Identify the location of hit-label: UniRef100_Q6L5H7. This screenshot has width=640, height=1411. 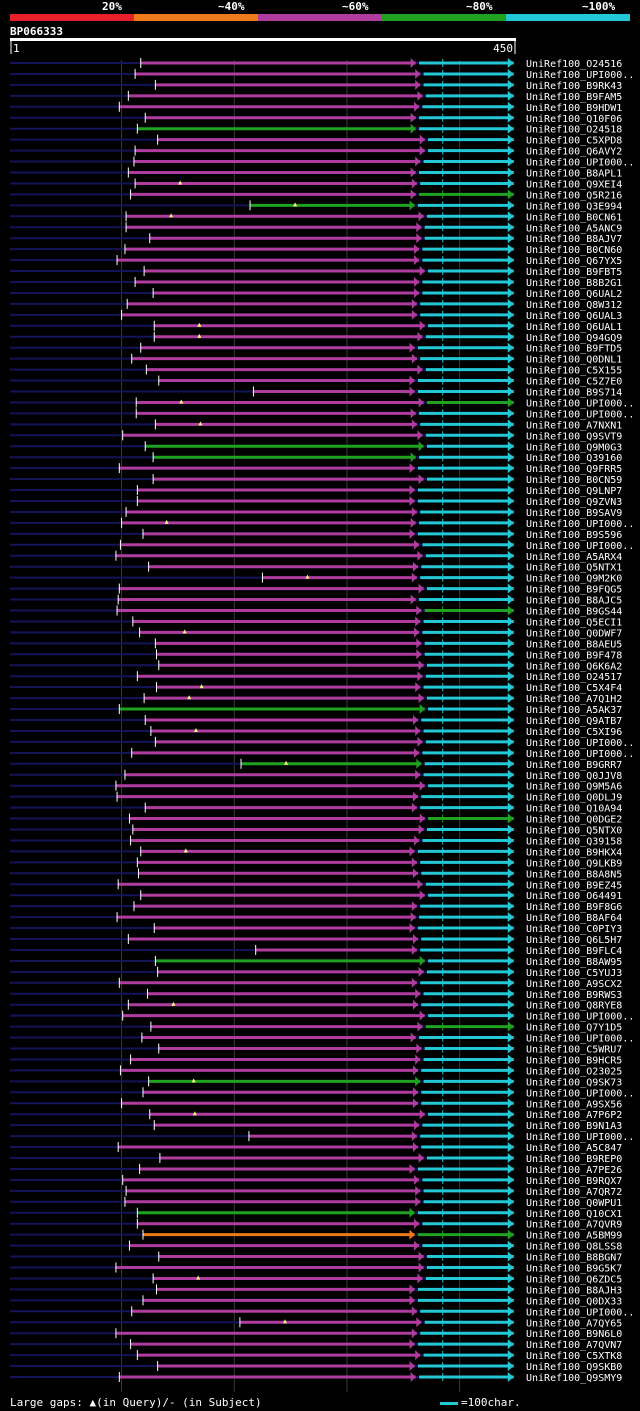
(574, 940).